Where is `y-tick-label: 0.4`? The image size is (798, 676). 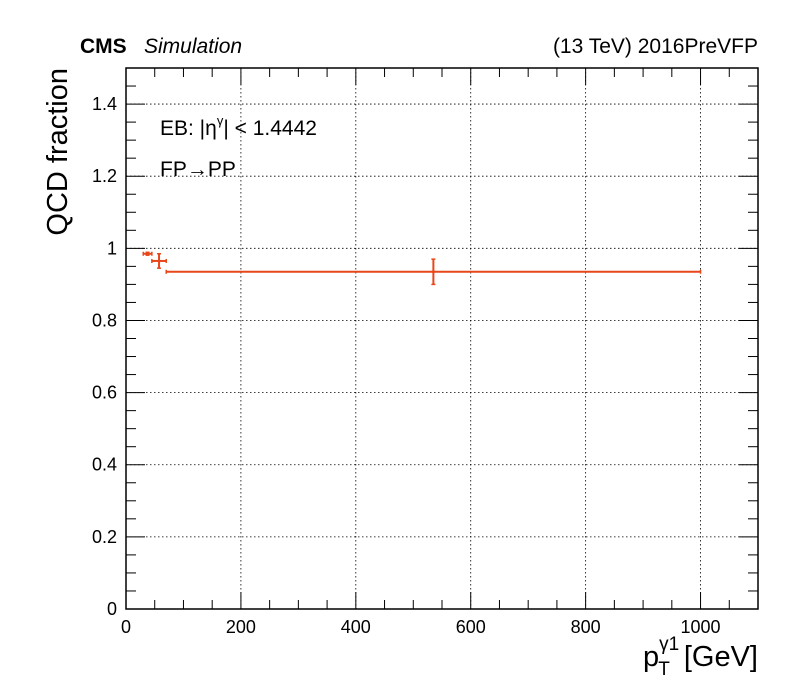 y-tick-label: 0.4 is located at coordinates (104, 465).